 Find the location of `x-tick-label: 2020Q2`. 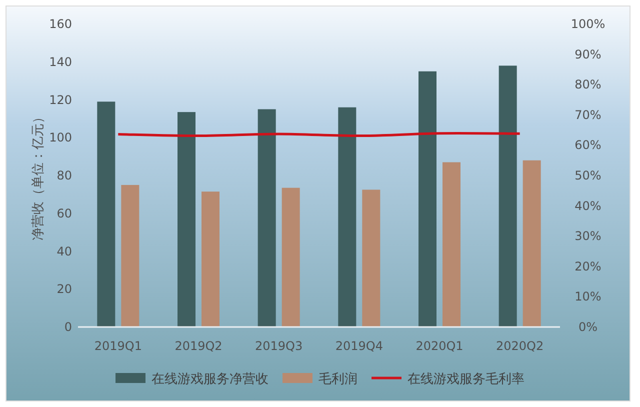

x-tick-label: 2020Q2 is located at coordinates (520, 346).